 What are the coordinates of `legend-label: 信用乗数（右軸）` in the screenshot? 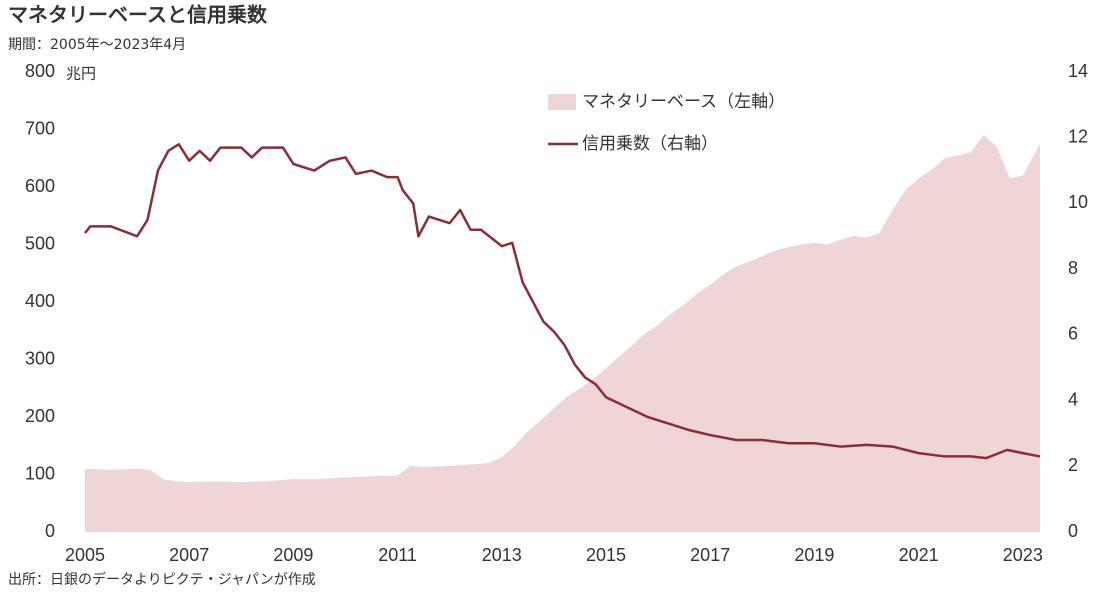 It's located at (650, 144).